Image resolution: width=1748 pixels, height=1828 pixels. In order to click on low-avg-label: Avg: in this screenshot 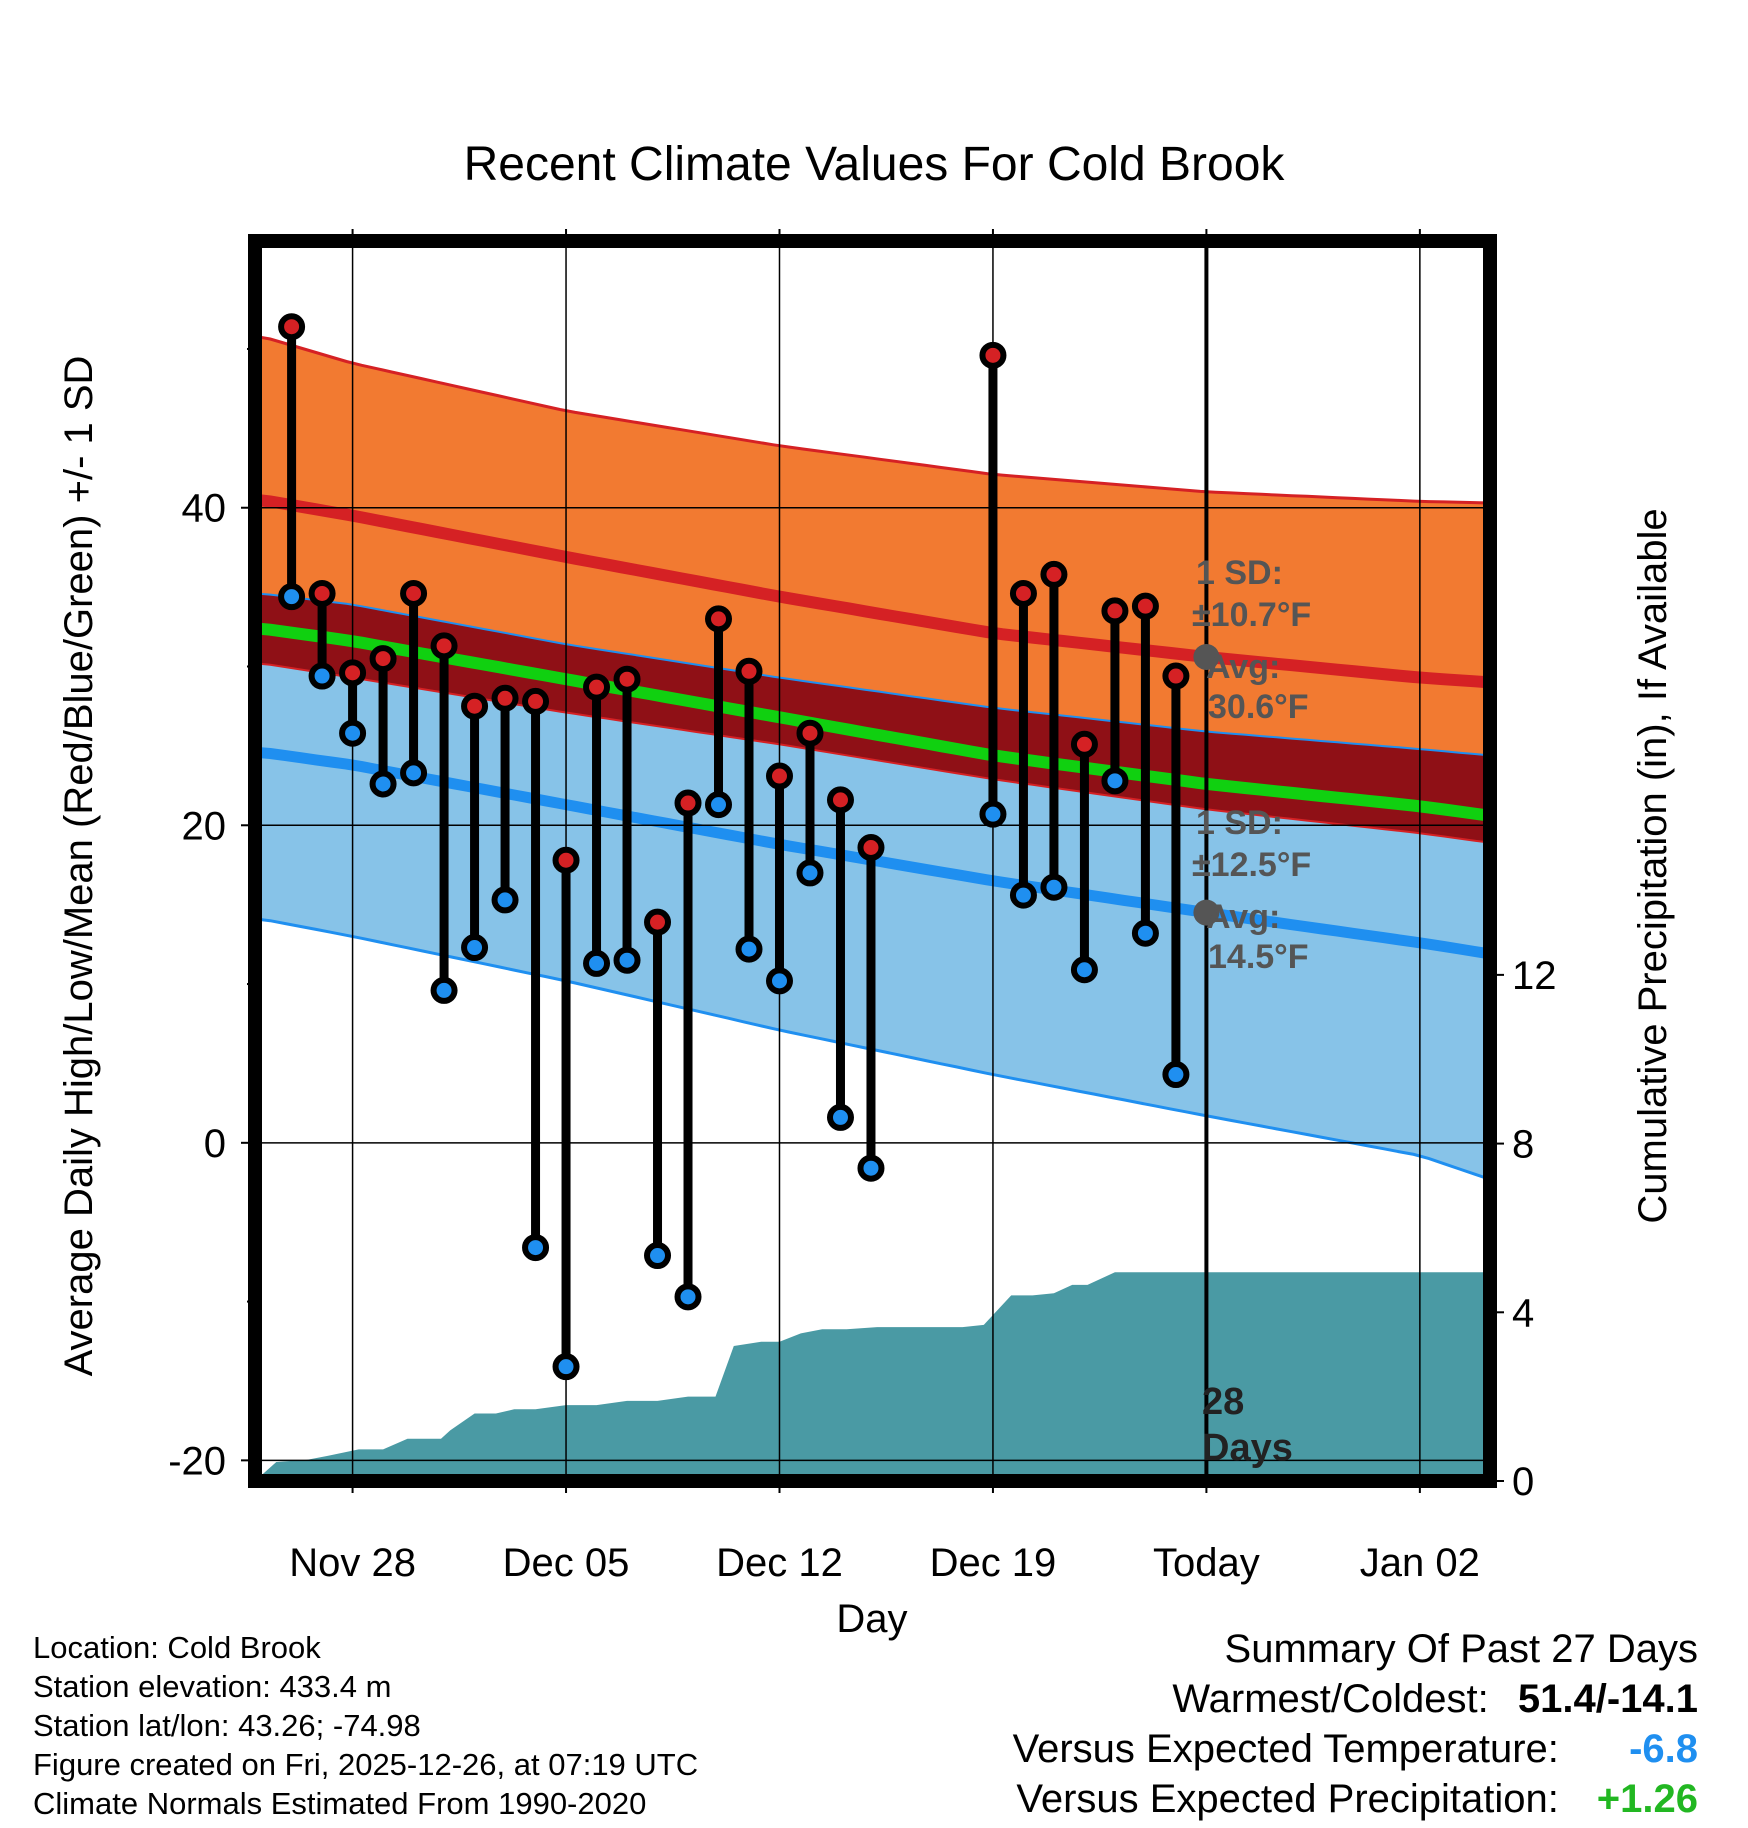, I will do `click(1243, 917)`.